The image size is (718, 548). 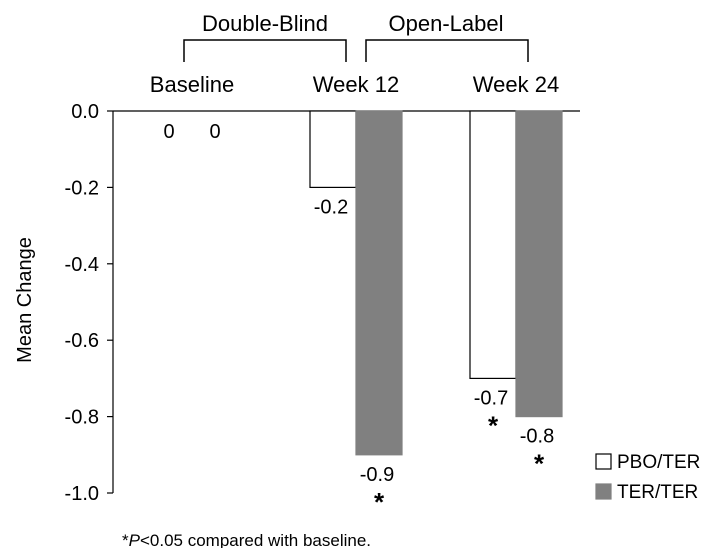 I want to click on y-tick-label: -0.6, so click(x=82, y=341).